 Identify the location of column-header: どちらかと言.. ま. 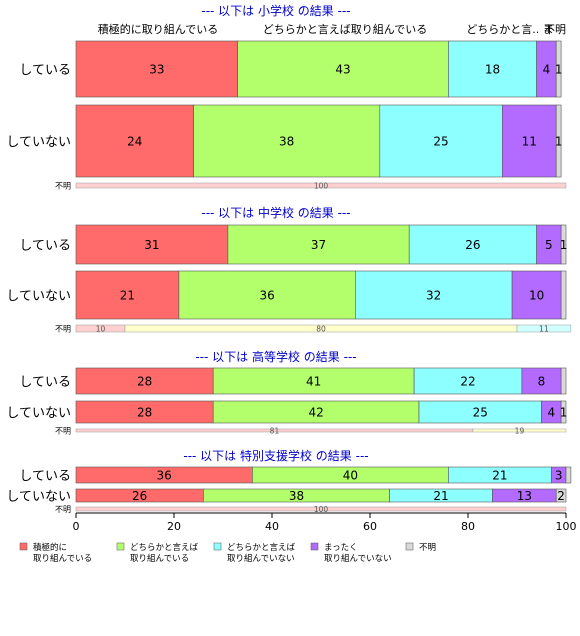
(510, 29).